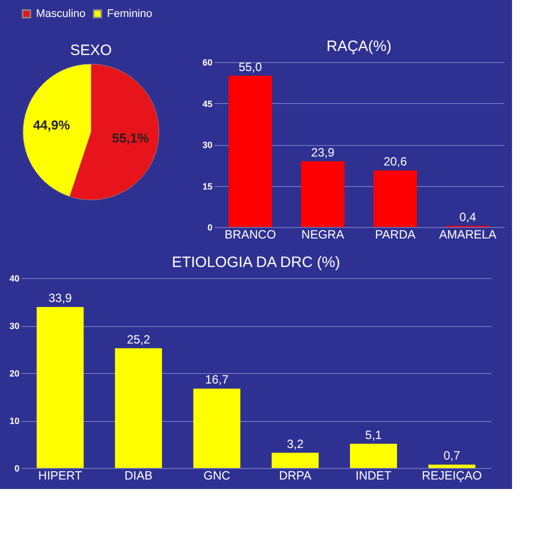 The width and height of the screenshot is (542, 533). What do you see at coordinates (207, 186) in the screenshot?
I see `y-tick-label: 15` at bounding box center [207, 186].